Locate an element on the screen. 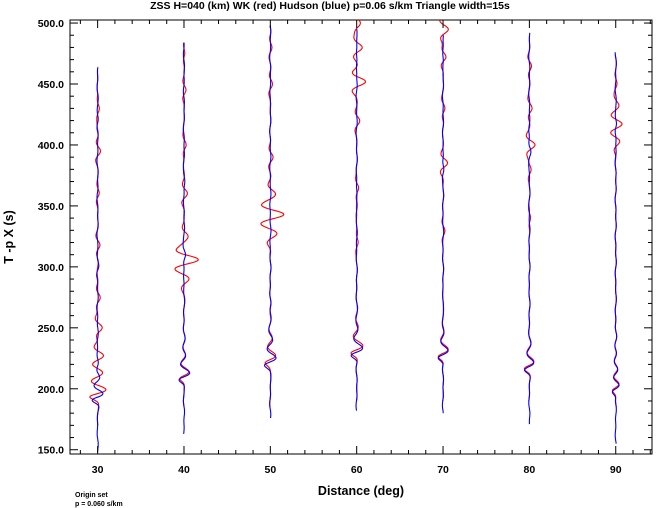  y-tick-label: 250.0 is located at coordinates (51, 329).